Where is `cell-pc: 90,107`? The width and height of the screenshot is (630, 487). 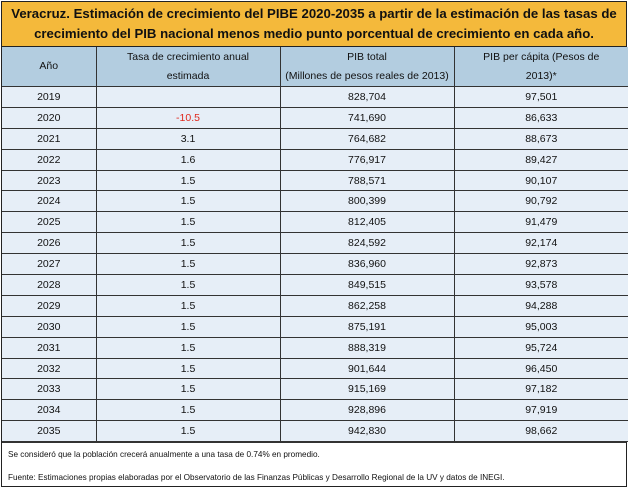 cell-pc: 90,107 is located at coordinates (540, 180).